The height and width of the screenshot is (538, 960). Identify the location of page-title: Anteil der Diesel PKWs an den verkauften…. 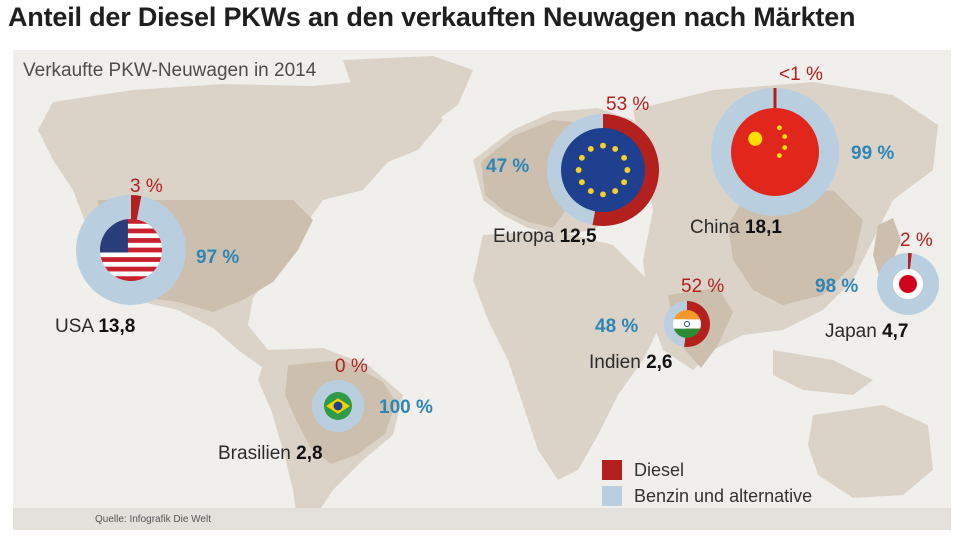
(432, 17).